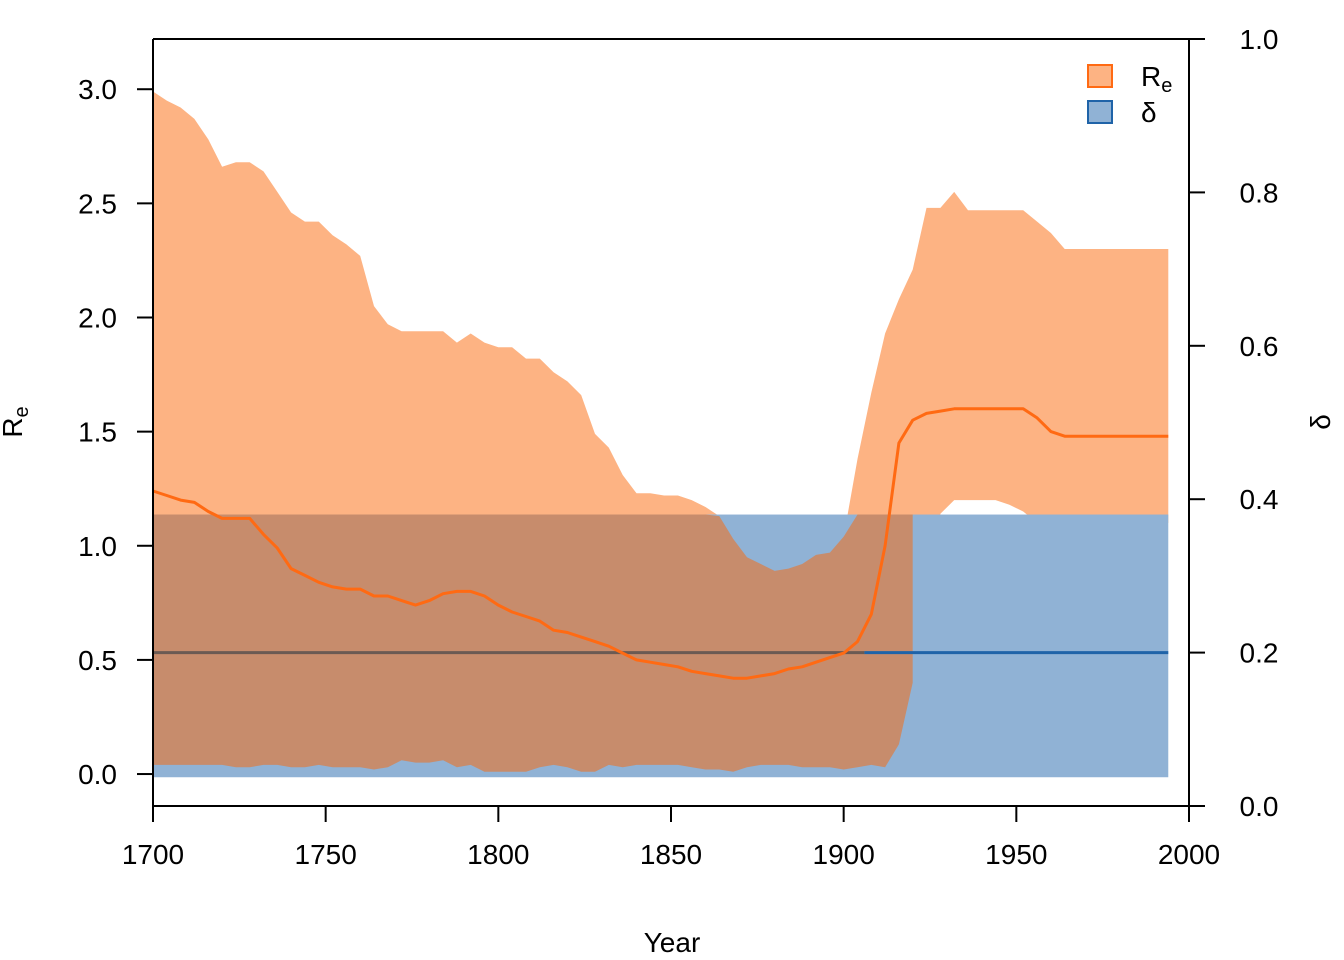 Image resolution: width=1344 pixels, height=960 pixels. What do you see at coordinates (1016, 854) in the screenshot?
I see `x-tick-label: 1950` at bounding box center [1016, 854].